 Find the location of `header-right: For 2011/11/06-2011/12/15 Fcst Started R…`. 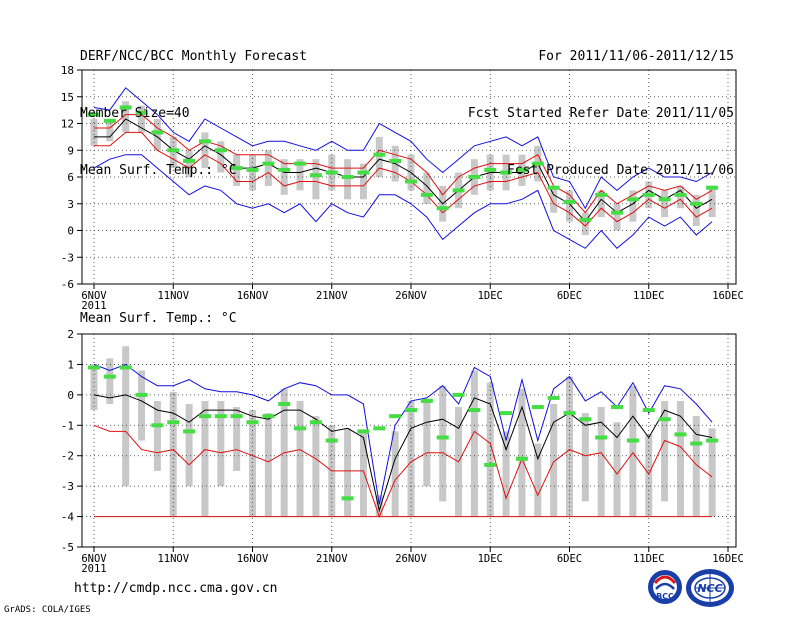

header-right: For 2011/11/06-2011/12/15 Fcst Started R… is located at coordinates (601, 104).